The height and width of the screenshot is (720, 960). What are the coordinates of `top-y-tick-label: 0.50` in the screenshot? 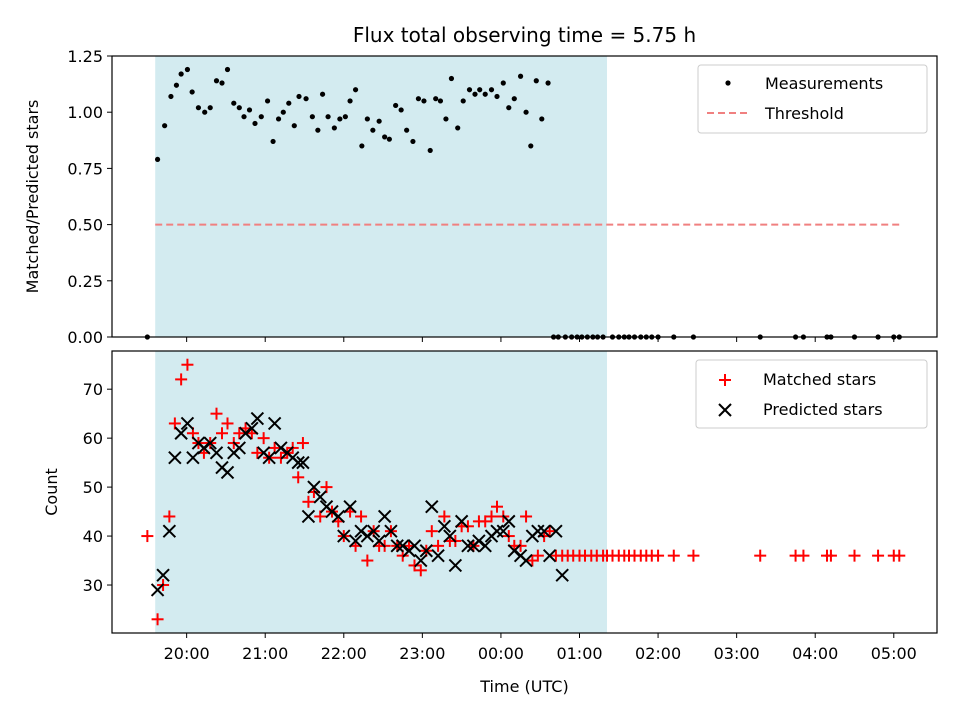 It's located at (85, 225).